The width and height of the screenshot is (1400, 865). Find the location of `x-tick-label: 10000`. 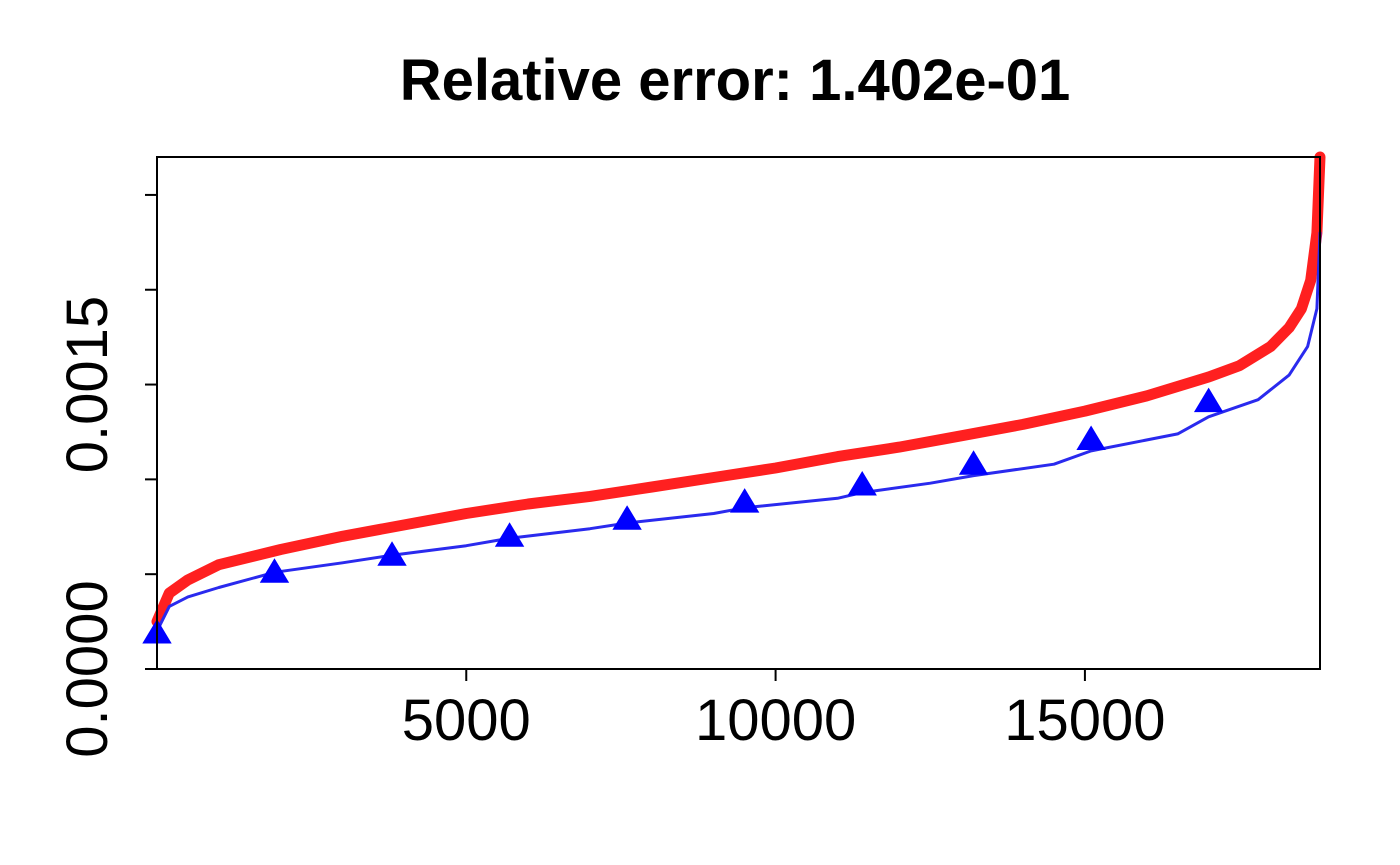

x-tick-label: 10000 is located at coordinates (775, 720).